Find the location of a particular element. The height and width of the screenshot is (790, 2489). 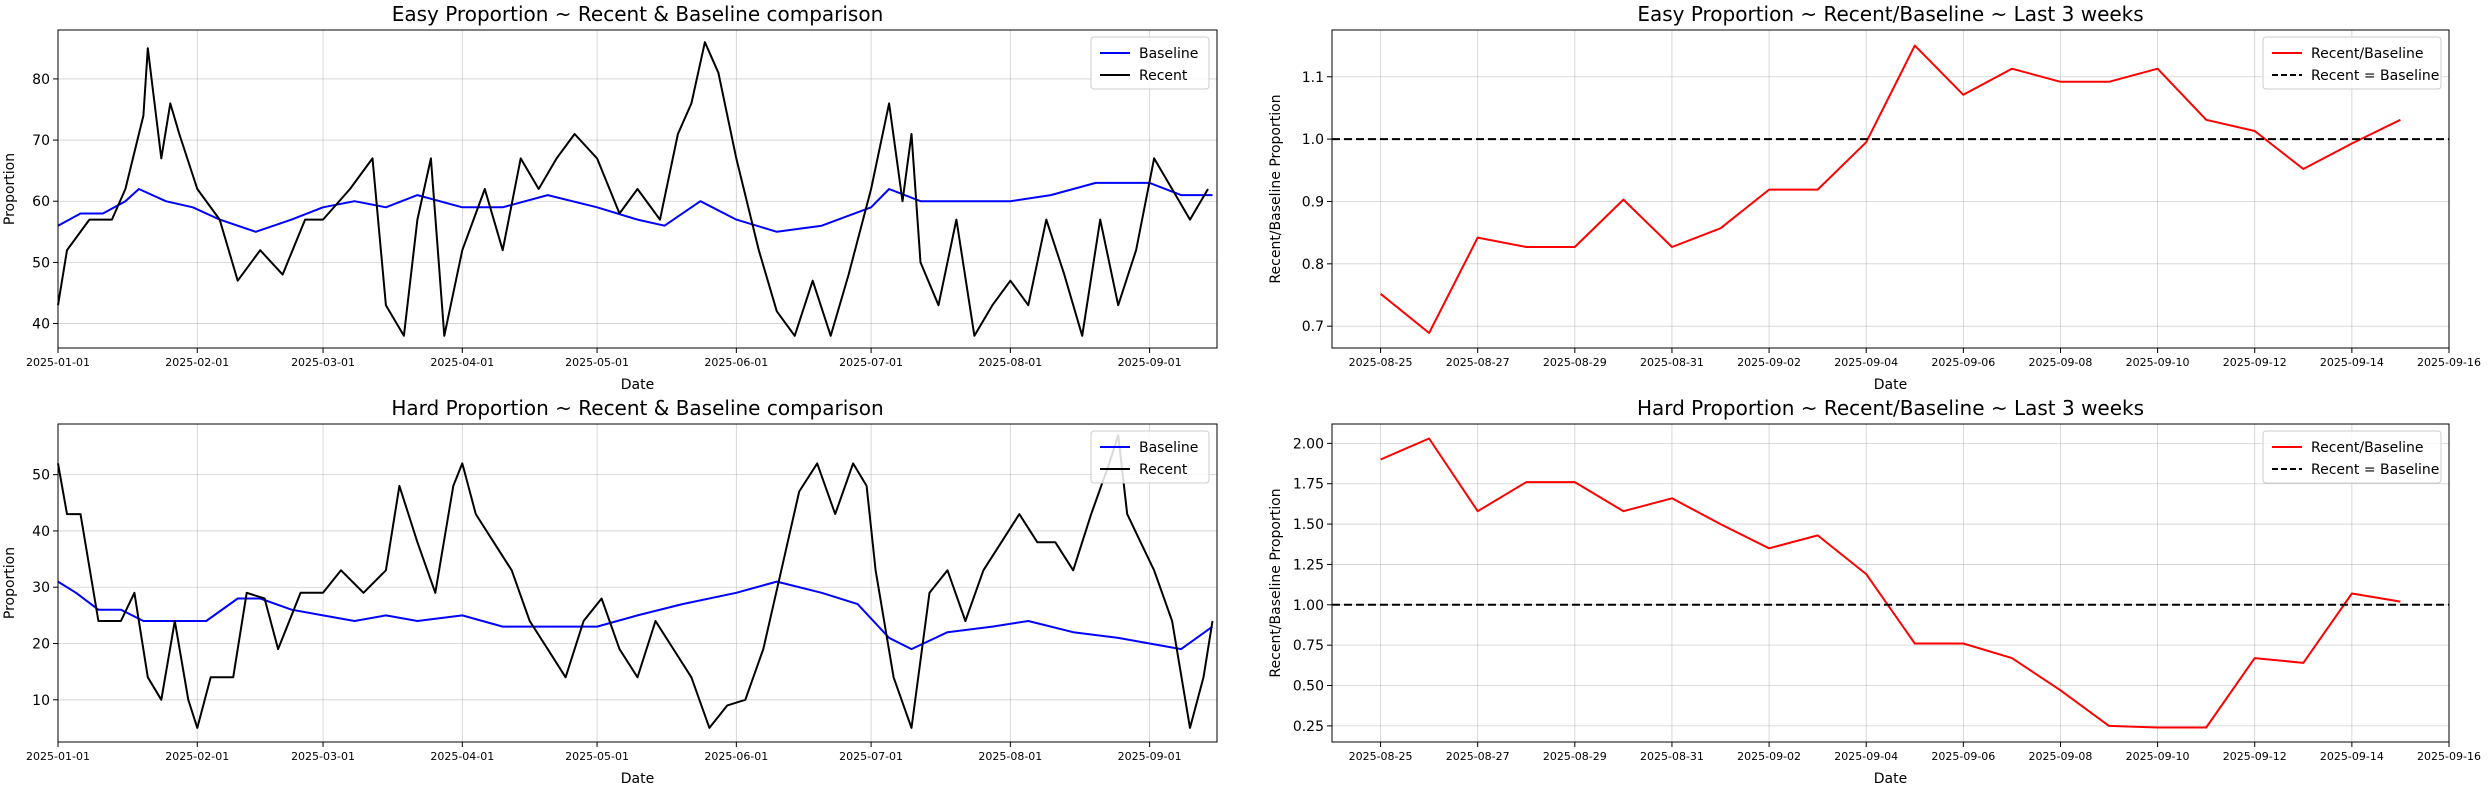

y-tick-label: 70 is located at coordinates (41, 141).